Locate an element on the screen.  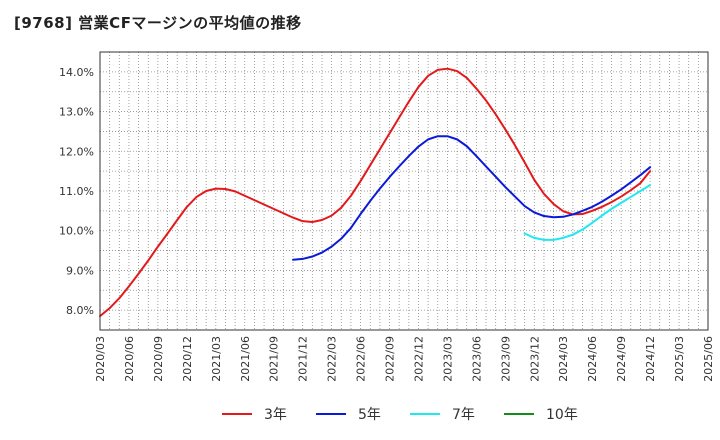
x-tick-label: 2020/09 is located at coordinates (158, 359).